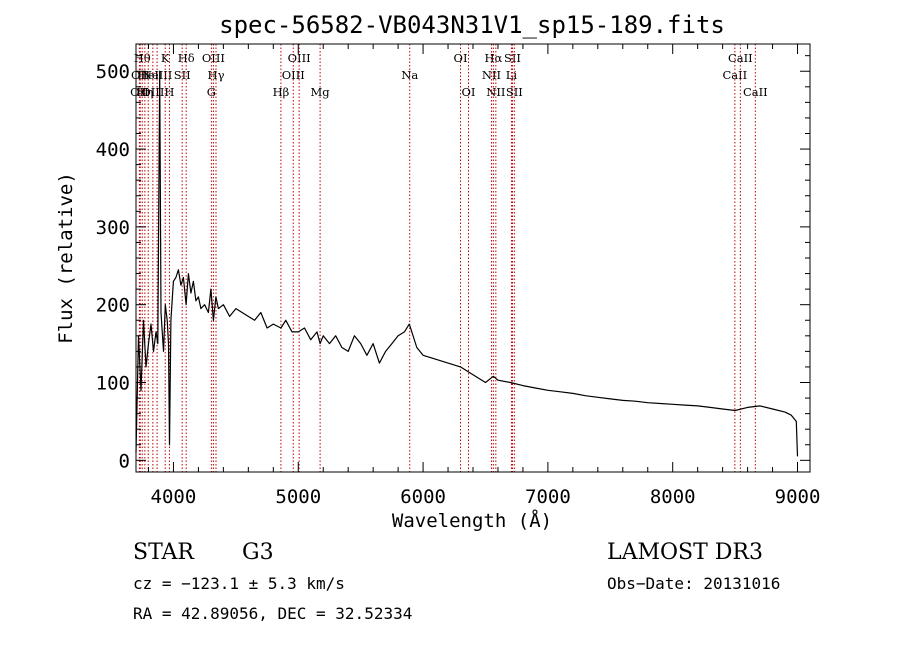  What do you see at coordinates (211, 92) in the screenshot?
I see `line-marker-label: G` at bounding box center [211, 92].